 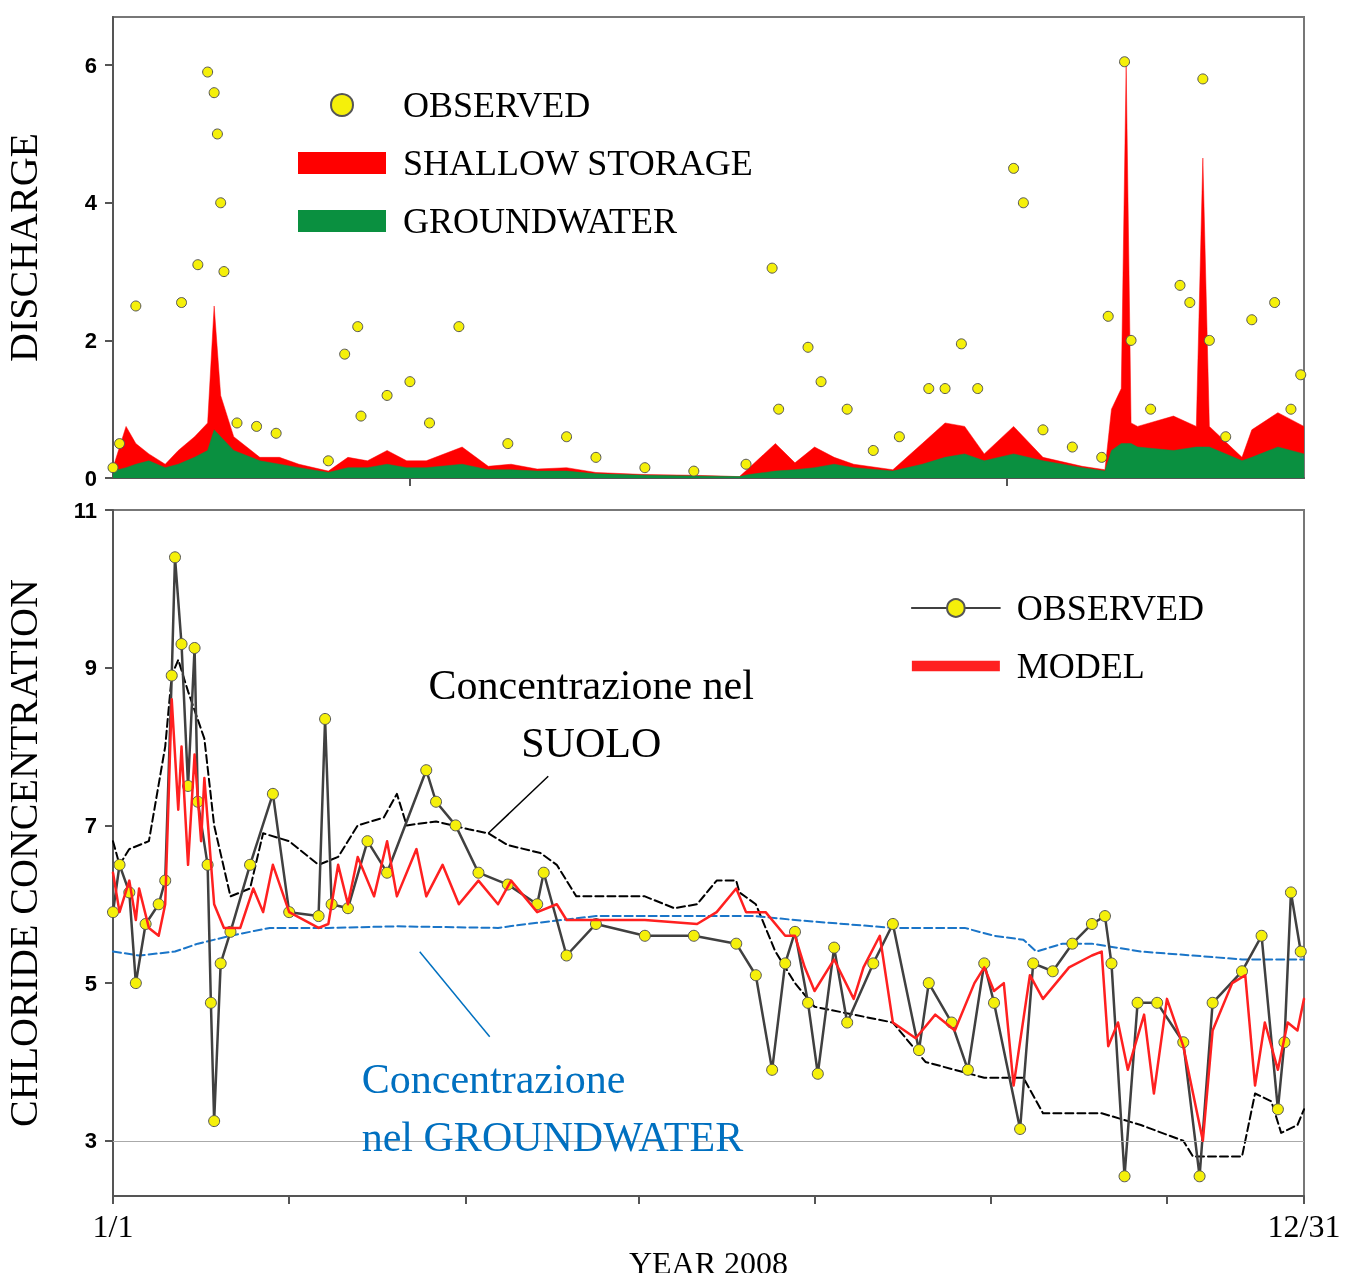 What do you see at coordinates (85, 510) in the screenshot?
I see `y-tick-label: 11` at bounding box center [85, 510].